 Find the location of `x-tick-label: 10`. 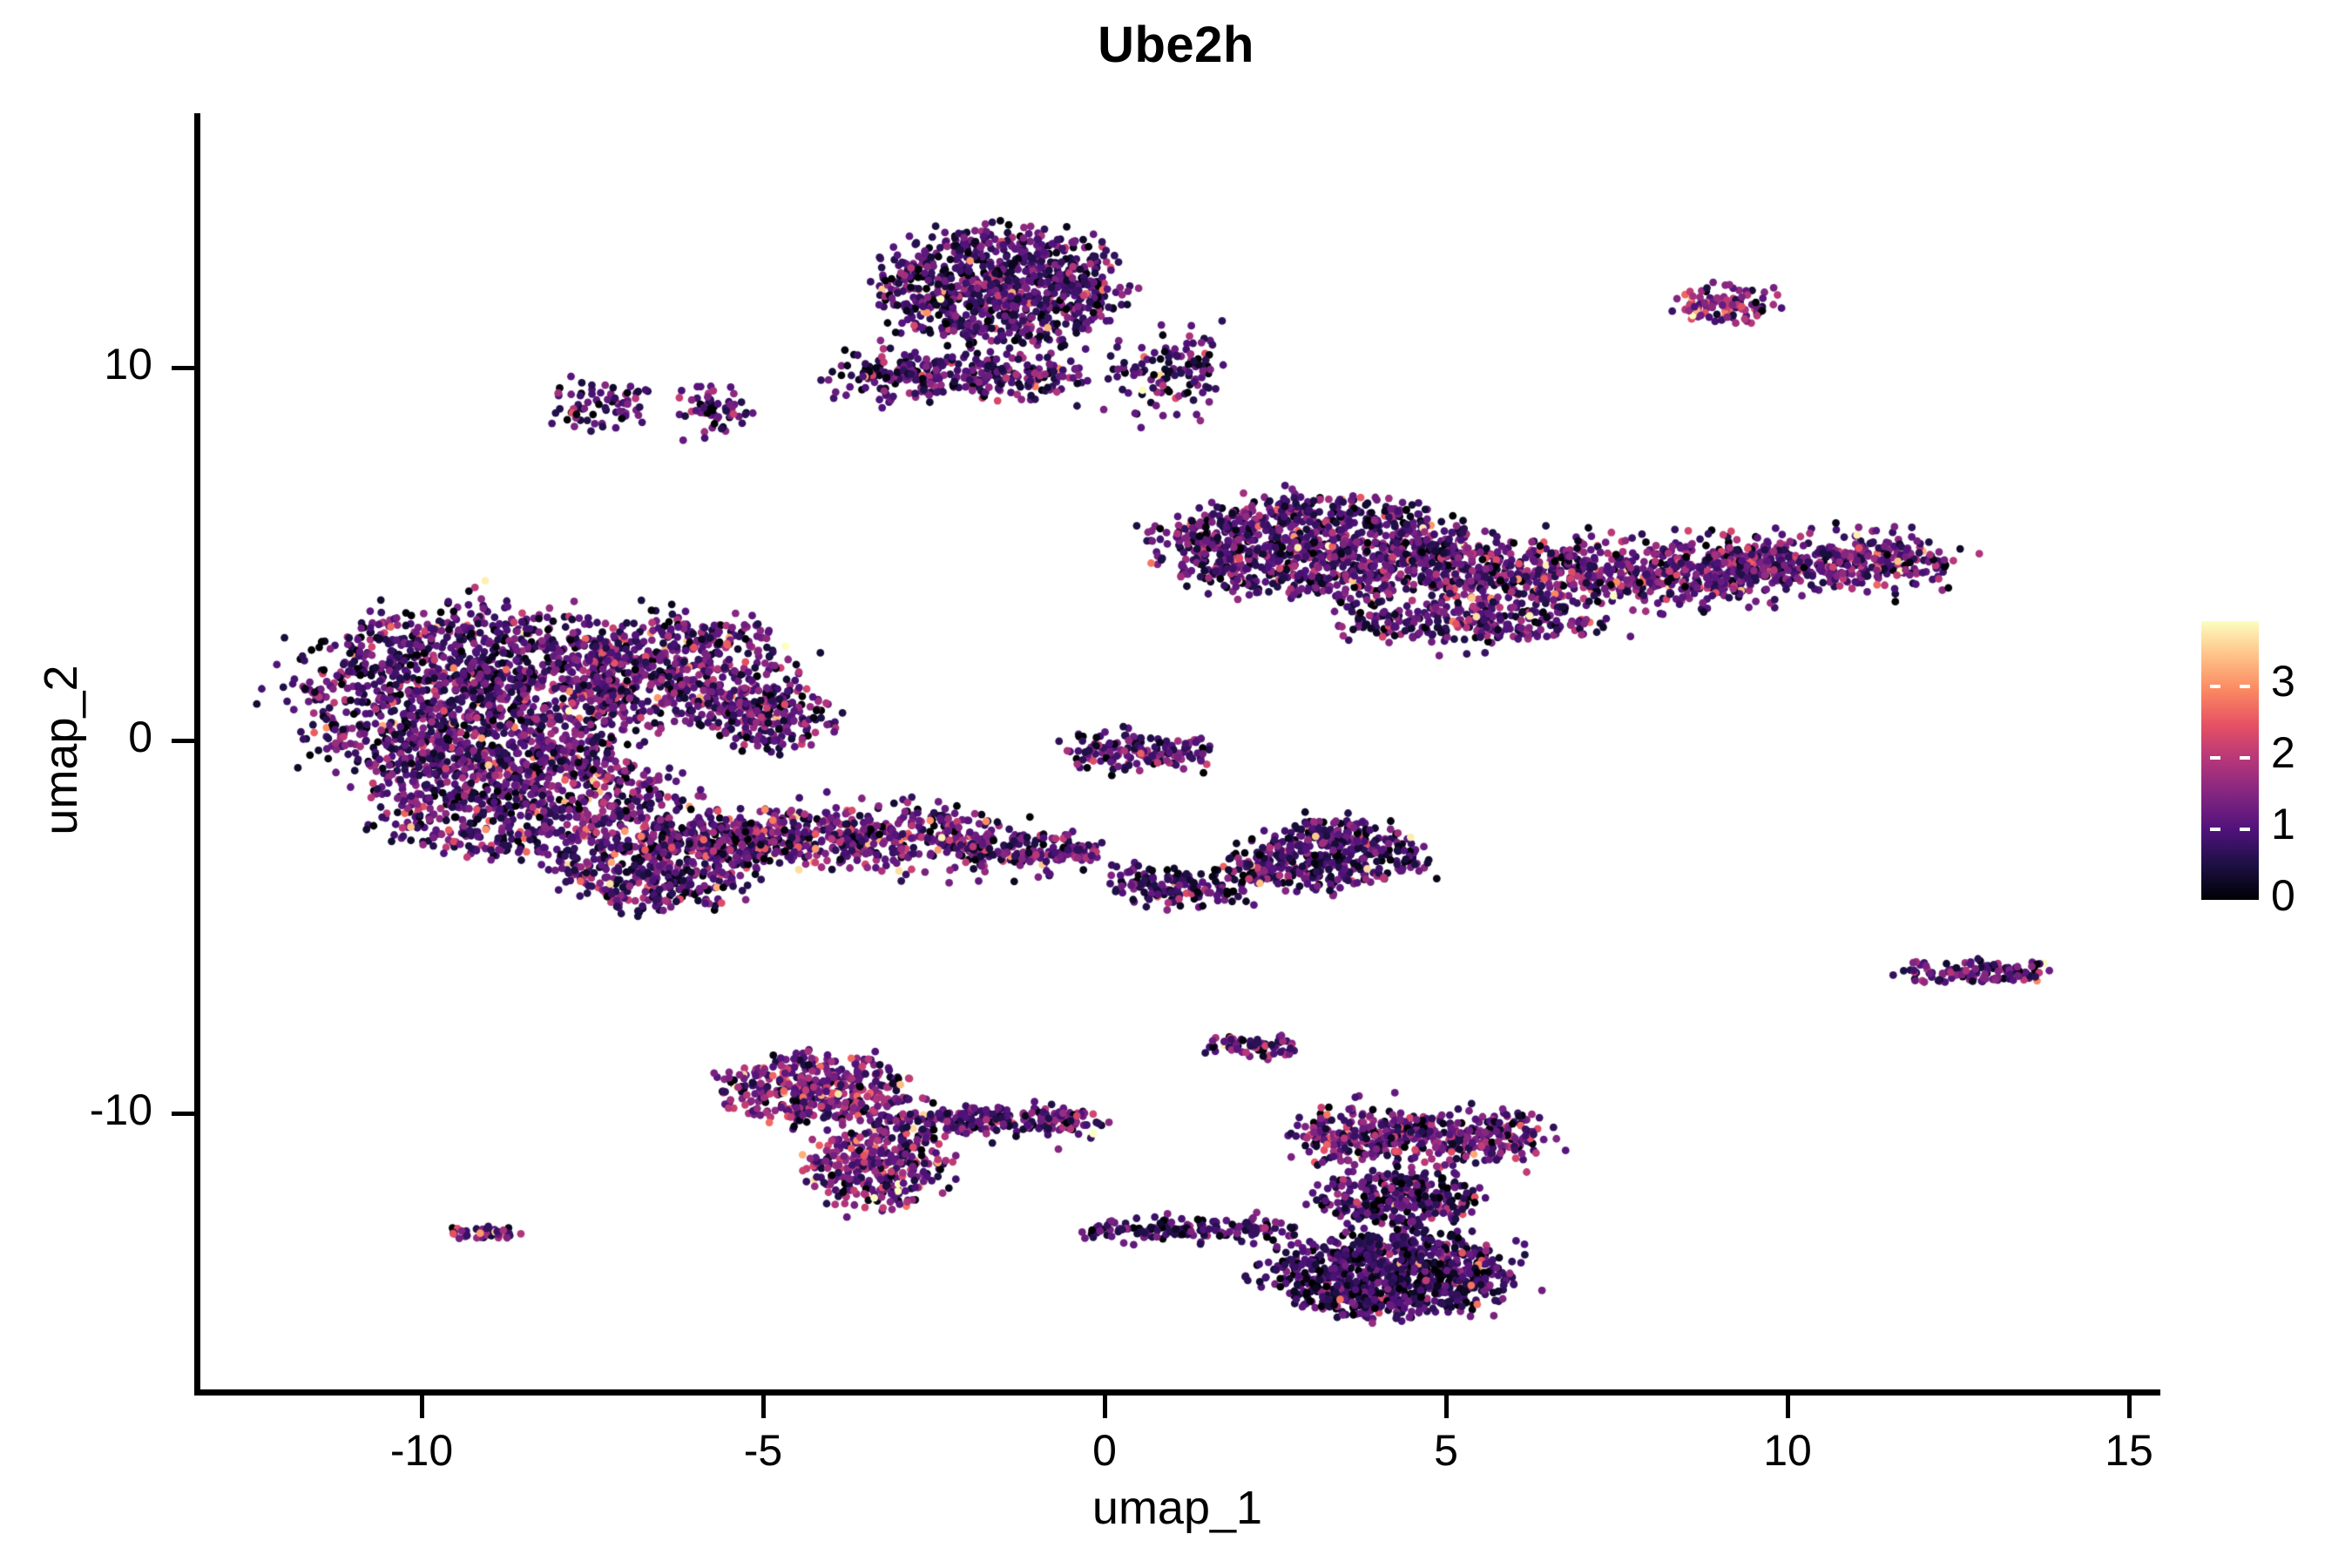

x-tick-label: 10 is located at coordinates (1787, 1450).